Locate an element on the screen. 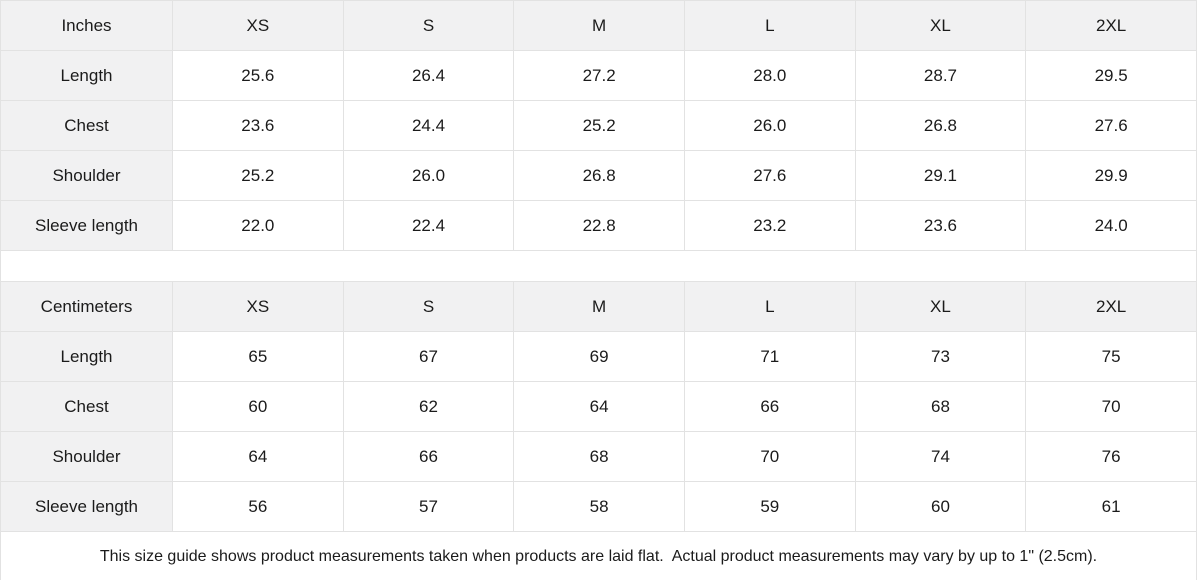 This screenshot has height=580, width=1197. inches-header-row: Inches XS S M L XL 2XL is located at coordinates (598, 25).